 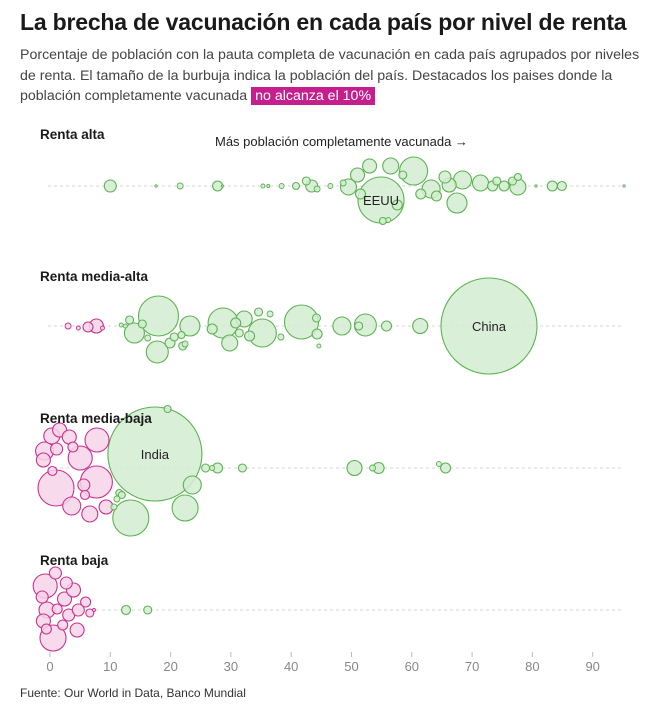 What do you see at coordinates (133, 693) in the screenshot?
I see `source-note: Fuente: Our World in Data, Banco Mundial` at bounding box center [133, 693].